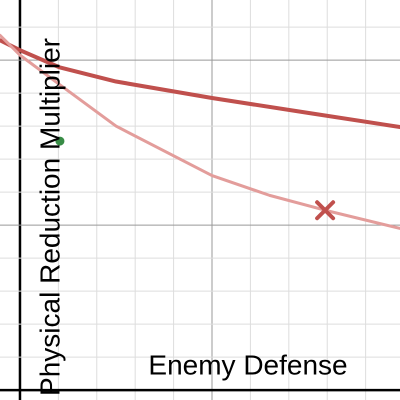 This screenshot has width=400, height=400. I want to click on point-cross, so click(325, 210).